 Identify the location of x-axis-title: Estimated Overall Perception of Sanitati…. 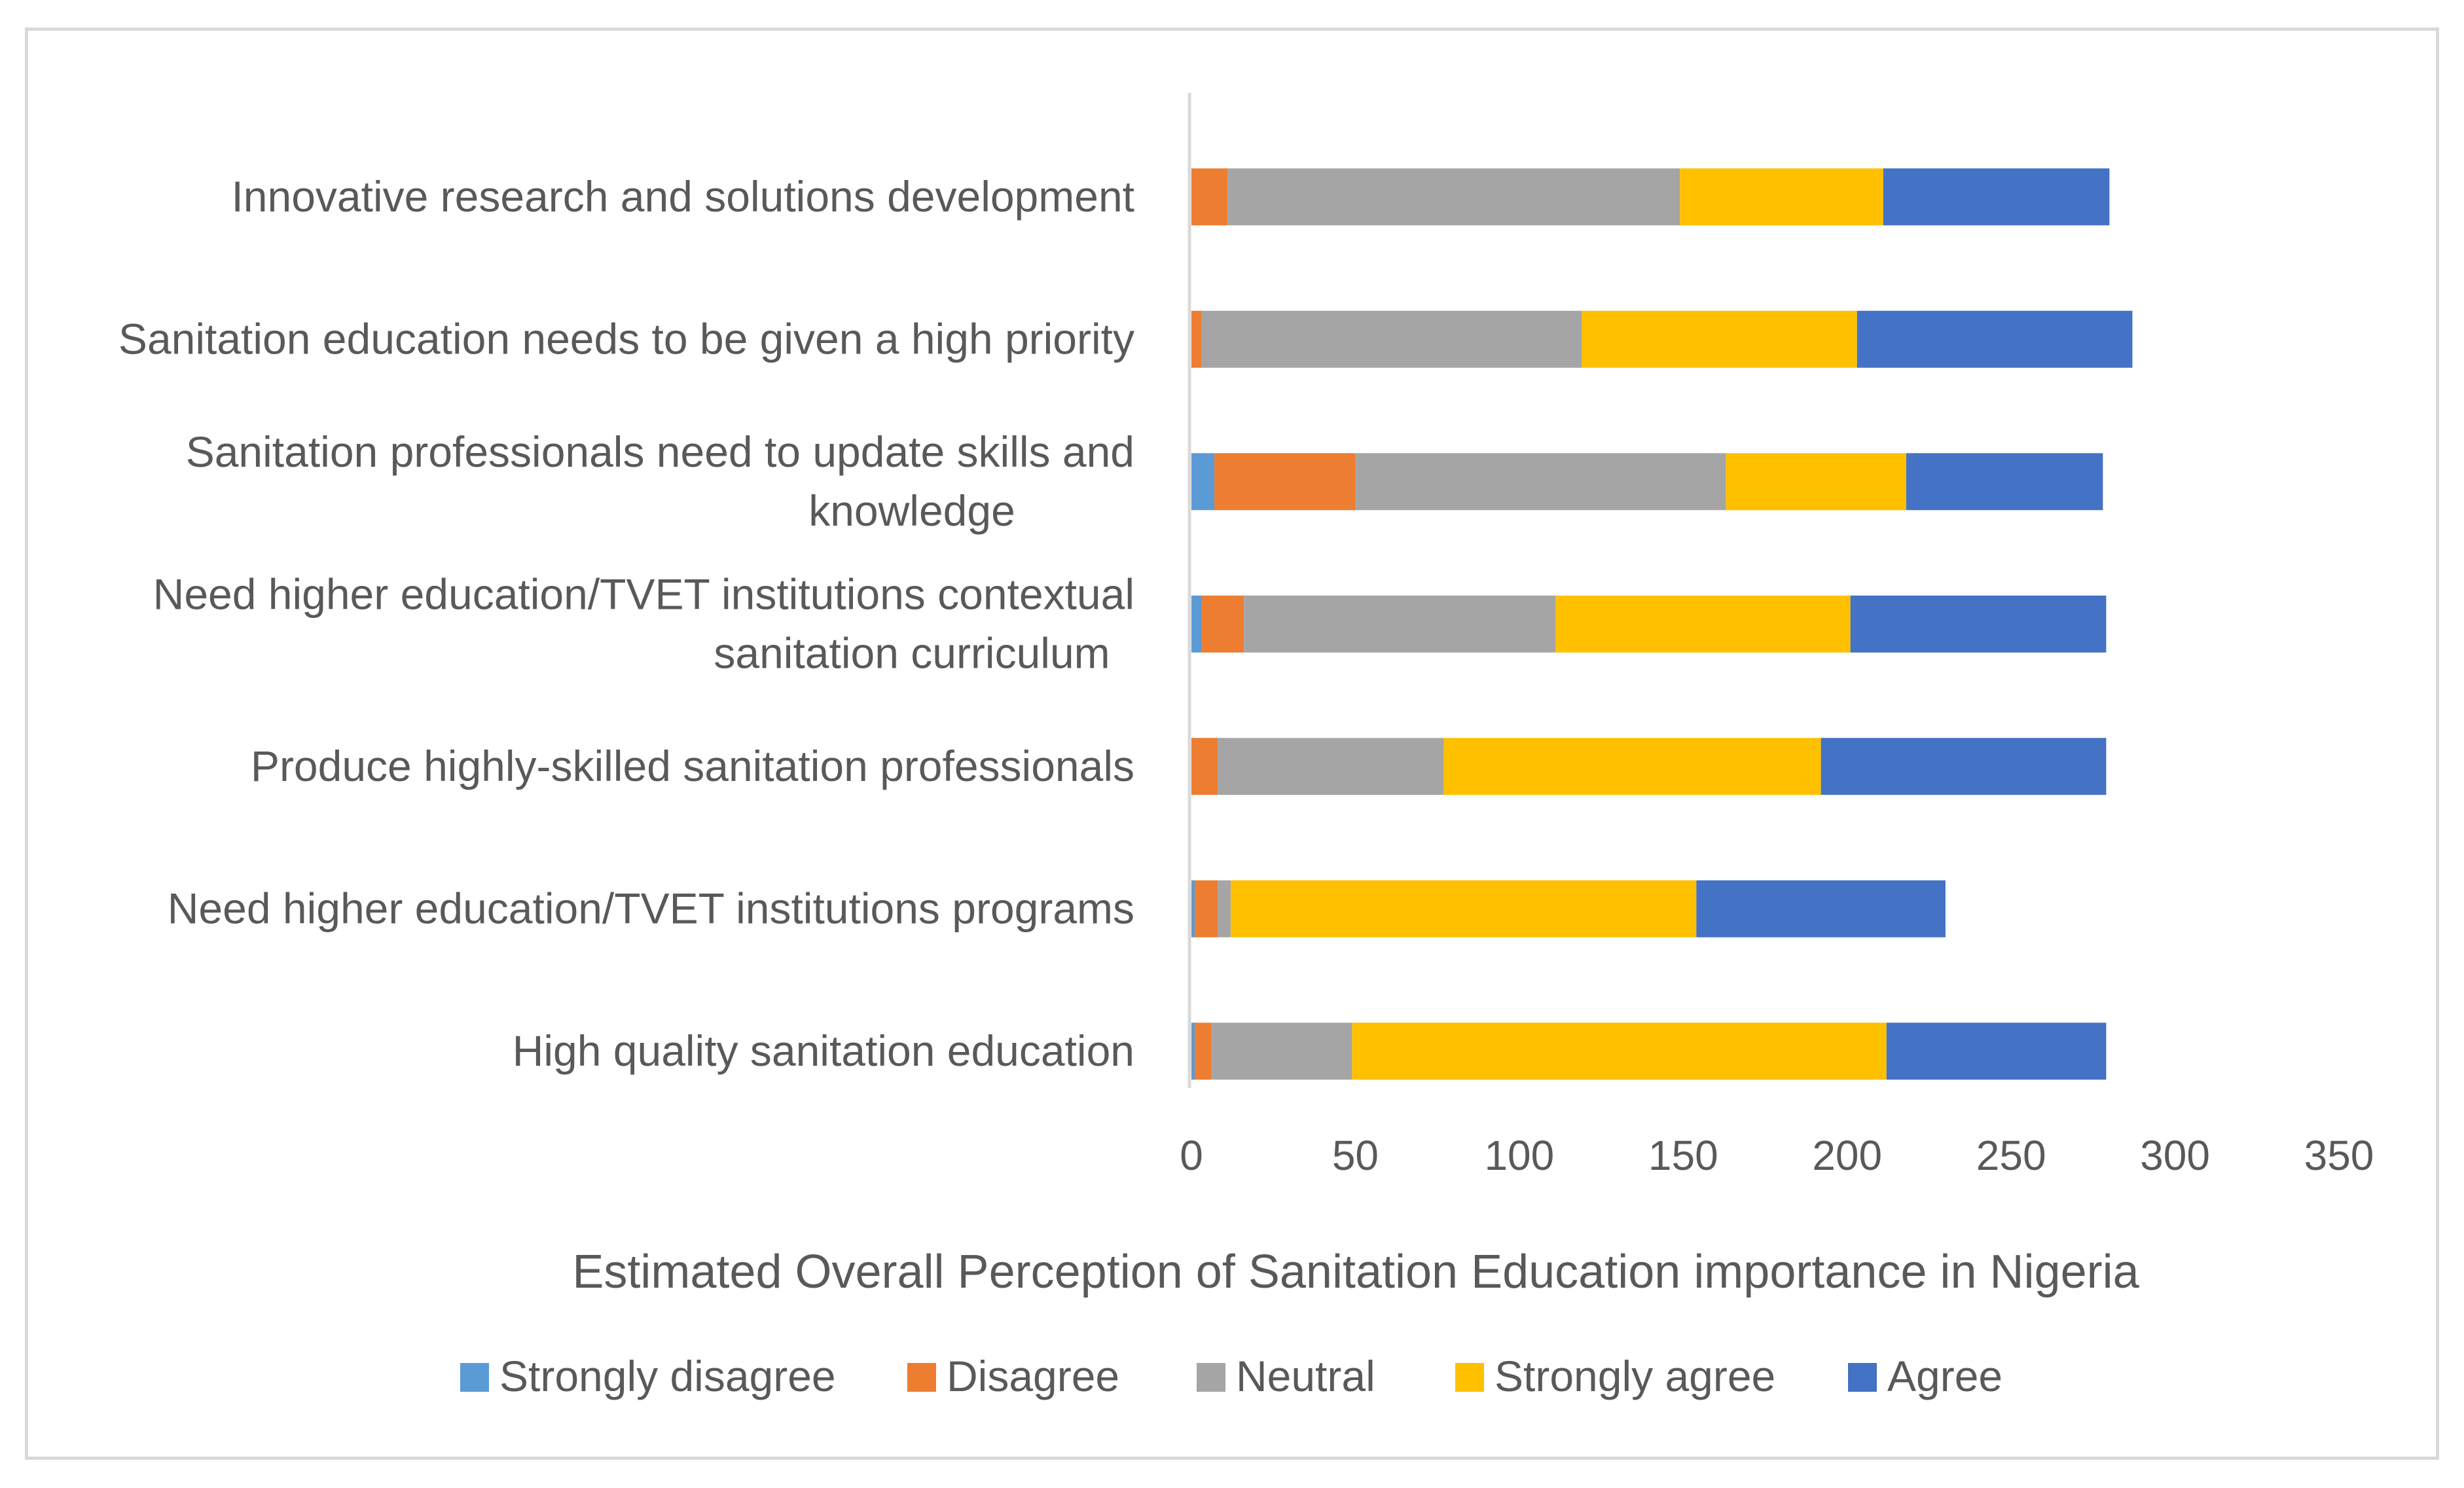
(1355, 1272).